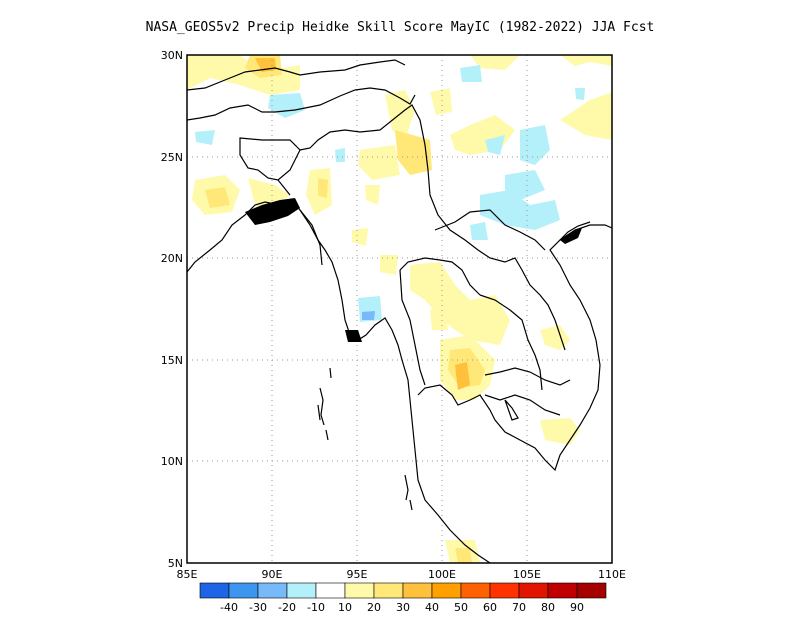 Image resolution: width=800 pixels, height=618 pixels. What do you see at coordinates (577, 607) in the screenshot?
I see `colorbar-label: 90` at bounding box center [577, 607].